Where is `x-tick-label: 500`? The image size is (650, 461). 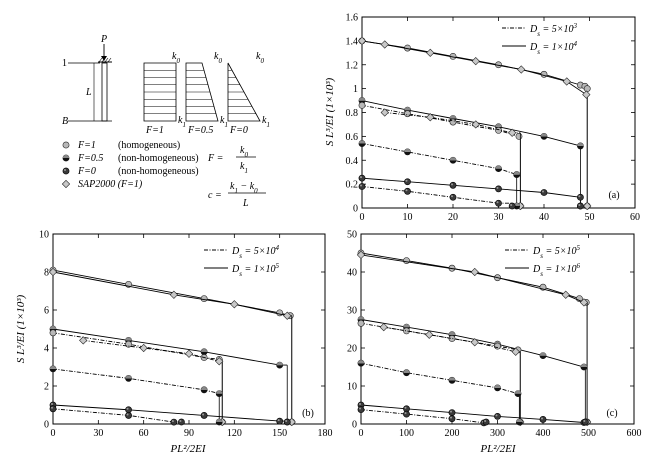
x-tick-label: 500 is located at coordinates (588, 433).